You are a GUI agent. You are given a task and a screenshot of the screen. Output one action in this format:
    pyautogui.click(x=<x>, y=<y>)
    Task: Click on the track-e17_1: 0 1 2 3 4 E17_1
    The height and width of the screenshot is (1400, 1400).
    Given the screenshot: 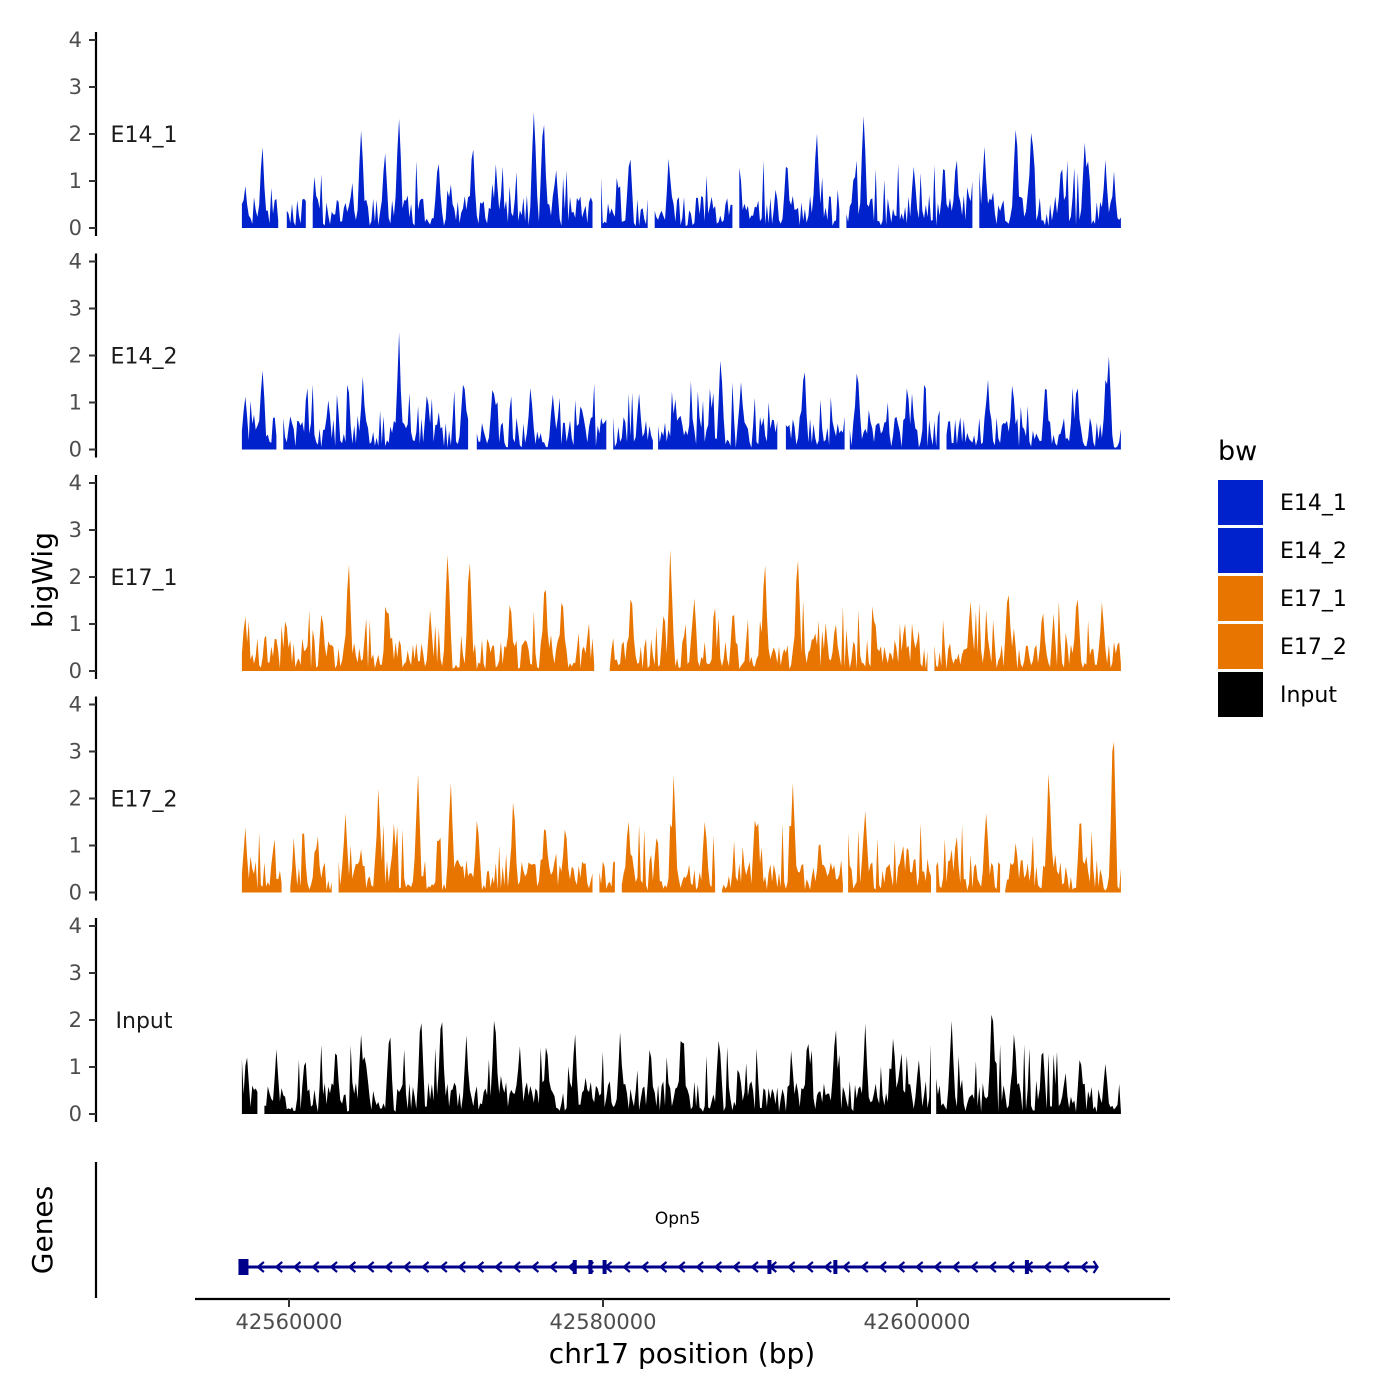 What is the action you would take?
    pyautogui.click(x=595, y=577)
    